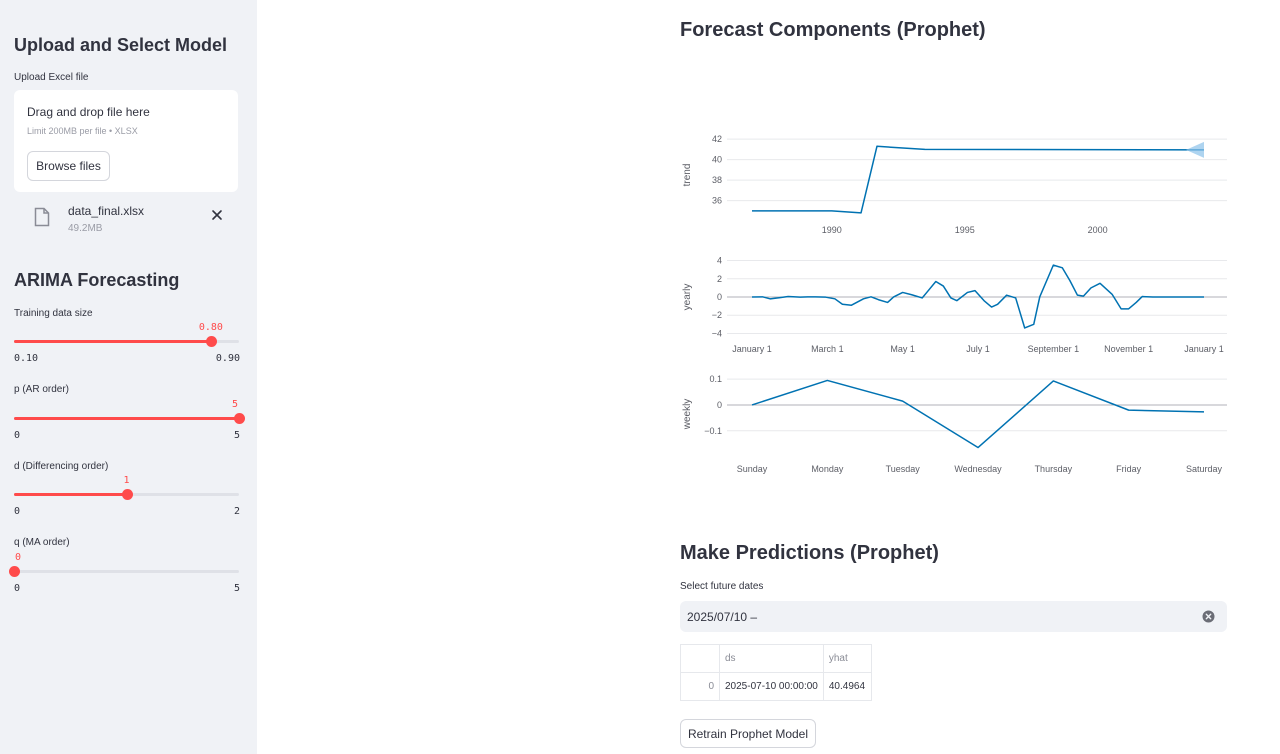  I want to click on y-tick-label: 36, so click(717, 201).